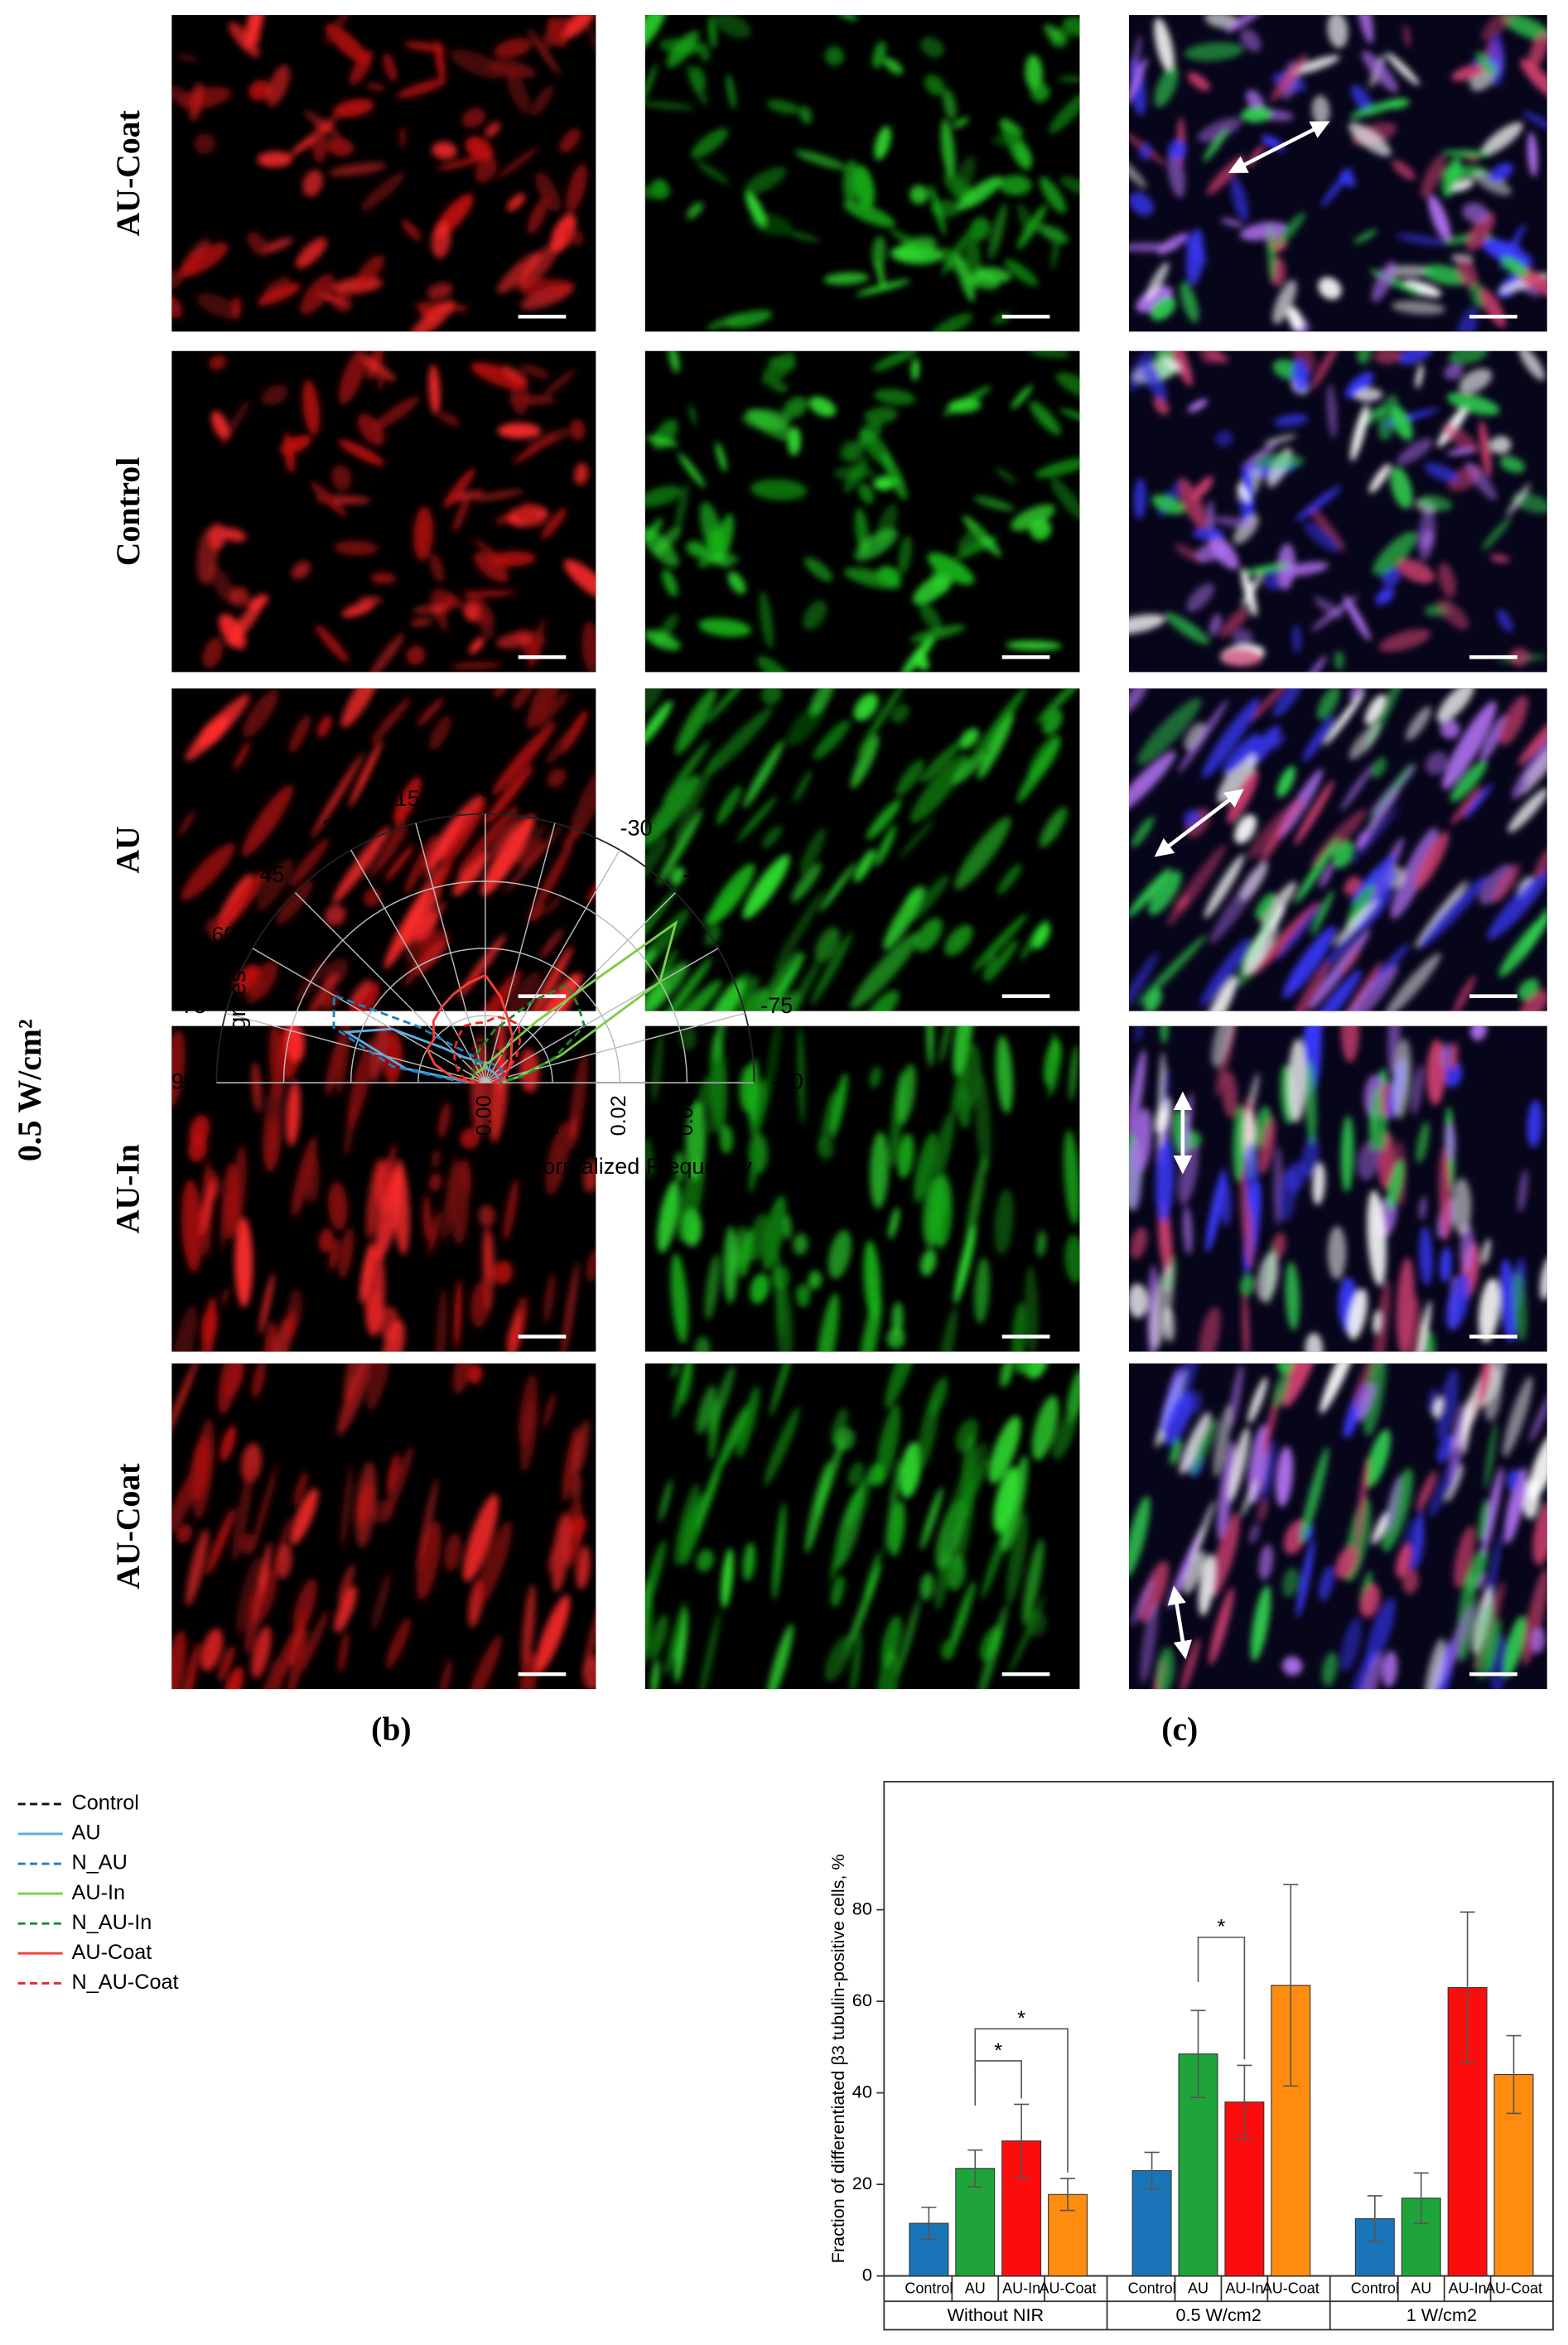 Image resolution: width=1568 pixels, height=2345 pixels. Describe the element at coordinates (998, 2083) in the screenshot. I see `significance-bracket` at that location.